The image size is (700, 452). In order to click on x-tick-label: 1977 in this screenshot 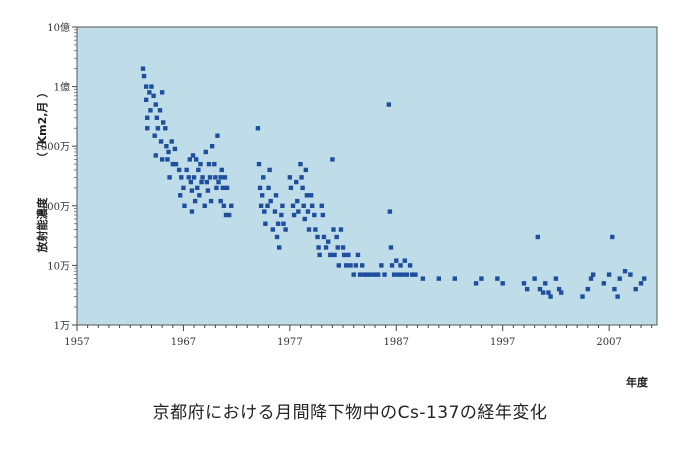, I will do `click(289, 342)`.